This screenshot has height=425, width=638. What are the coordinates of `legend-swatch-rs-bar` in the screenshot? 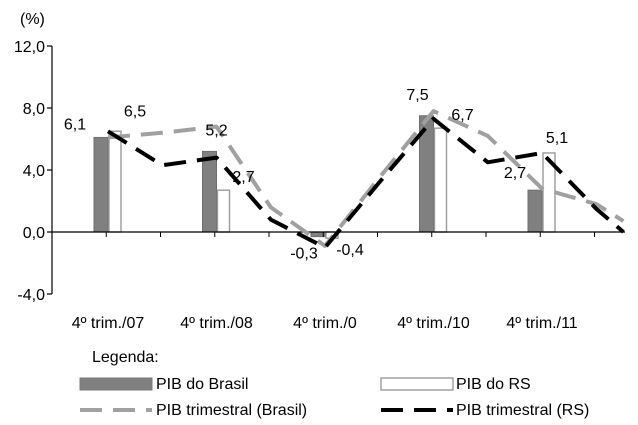 It's located at (417, 384).